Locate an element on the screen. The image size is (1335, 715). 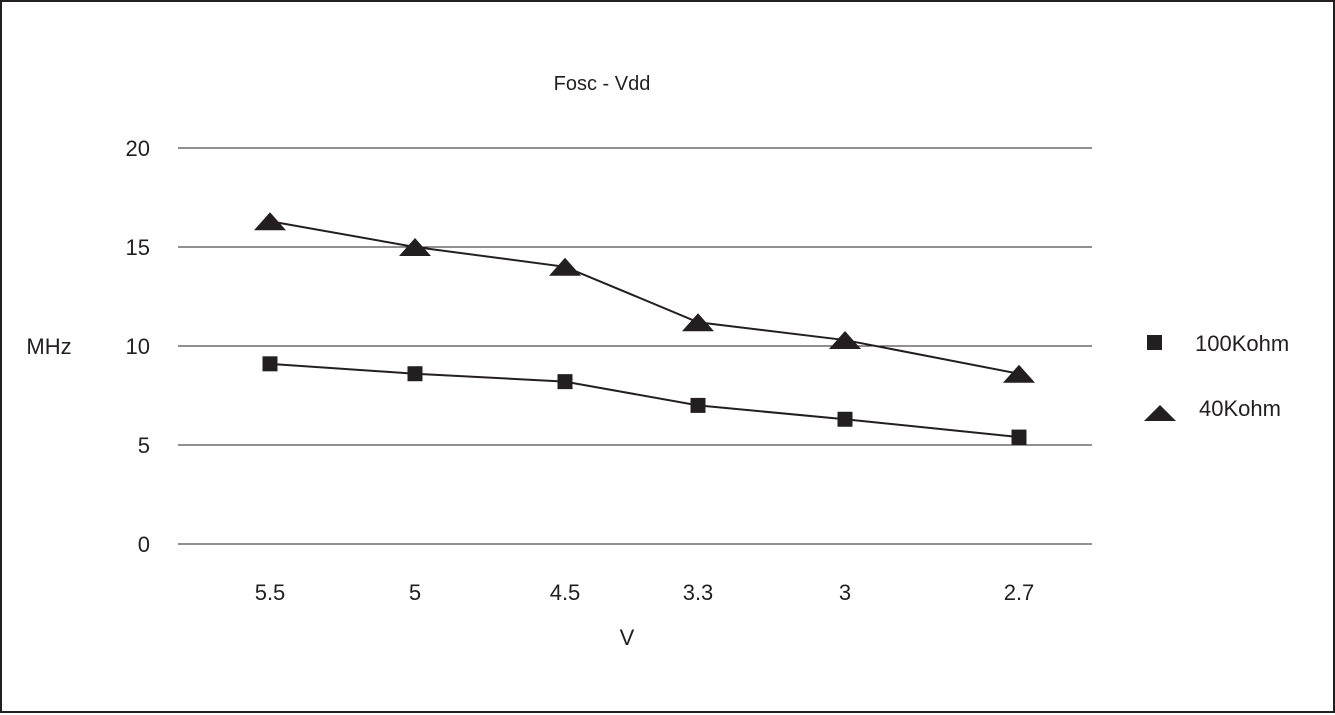
y-tick-label: 5 is located at coordinates (144, 445).